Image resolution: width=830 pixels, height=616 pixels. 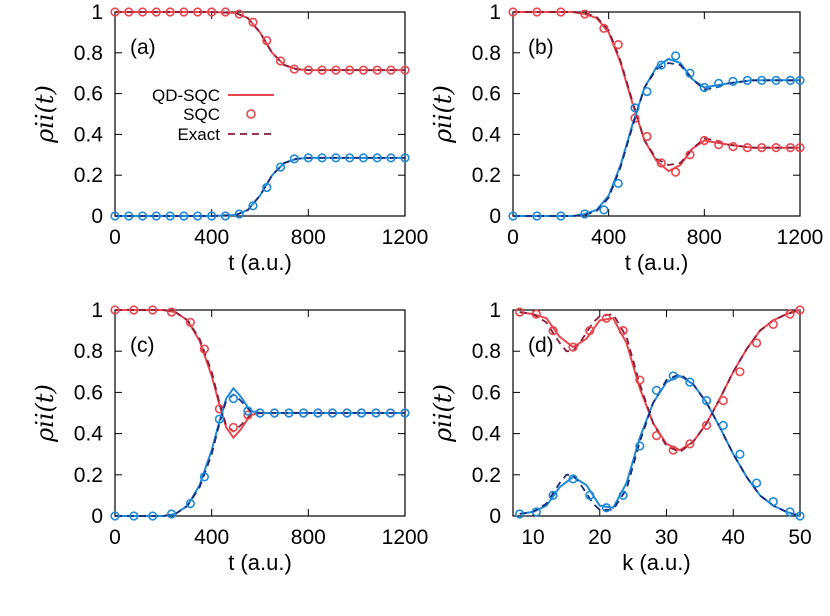 What do you see at coordinates (308, 537) in the screenshot?
I see `x-tick-label: 800` at bounding box center [308, 537].